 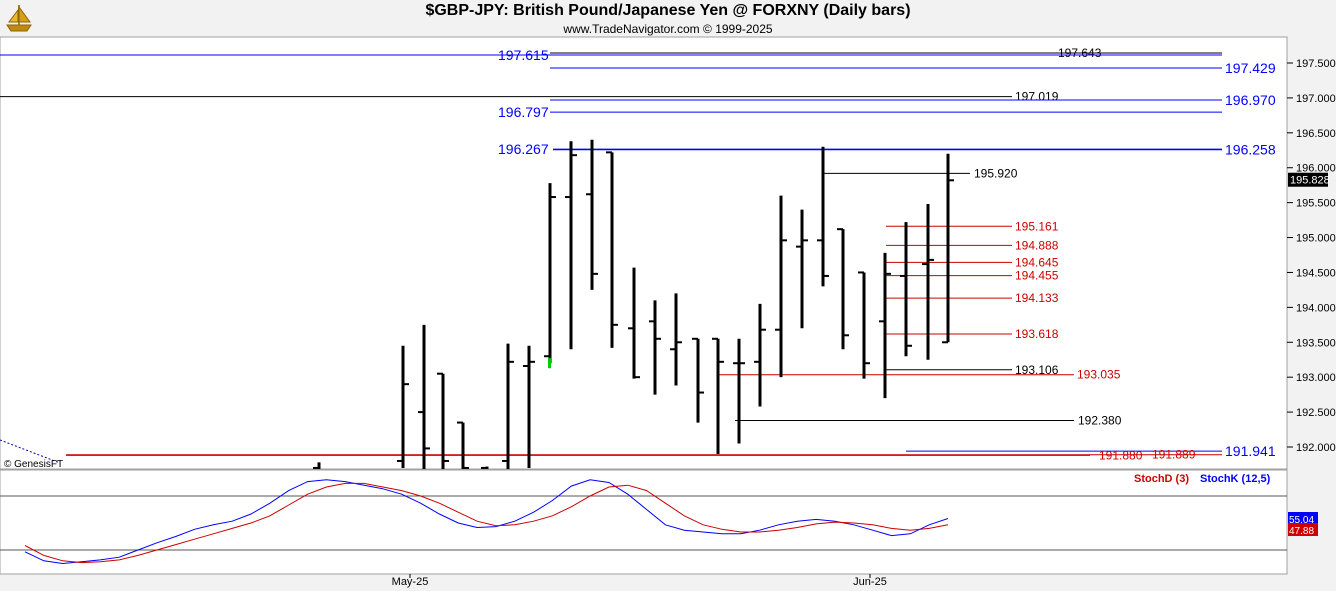 I want to click on level-label: 197.019, so click(x=1037, y=97).